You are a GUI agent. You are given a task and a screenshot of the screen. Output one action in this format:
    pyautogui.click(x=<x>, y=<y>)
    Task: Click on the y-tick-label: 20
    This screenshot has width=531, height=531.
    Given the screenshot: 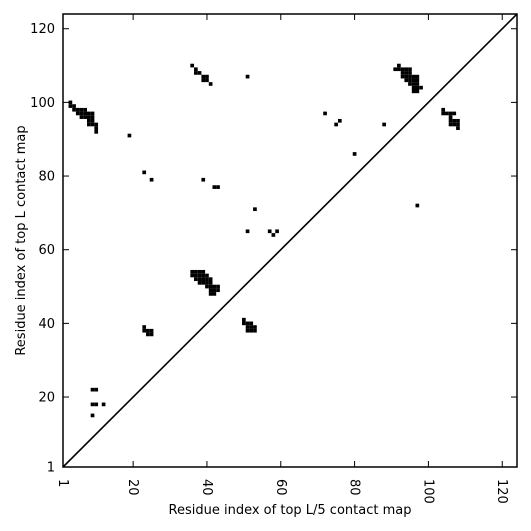 What is the action you would take?
    pyautogui.click(x=46, y=398)
    